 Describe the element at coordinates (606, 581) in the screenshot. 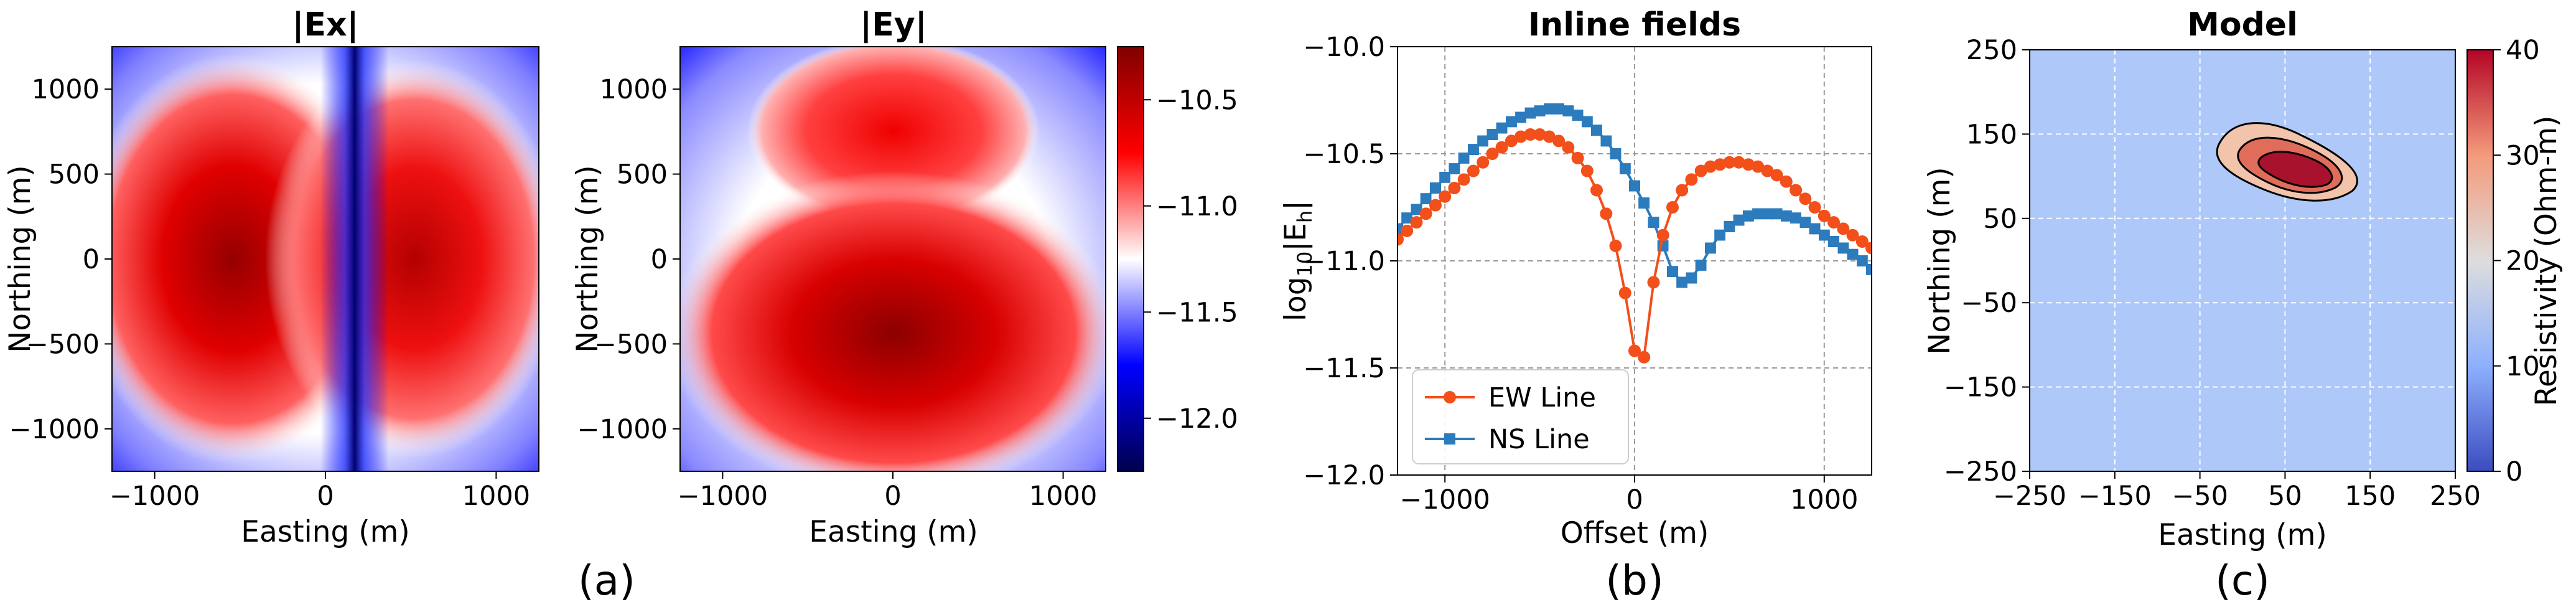

I see `panel-label-a: (a)` at that location.